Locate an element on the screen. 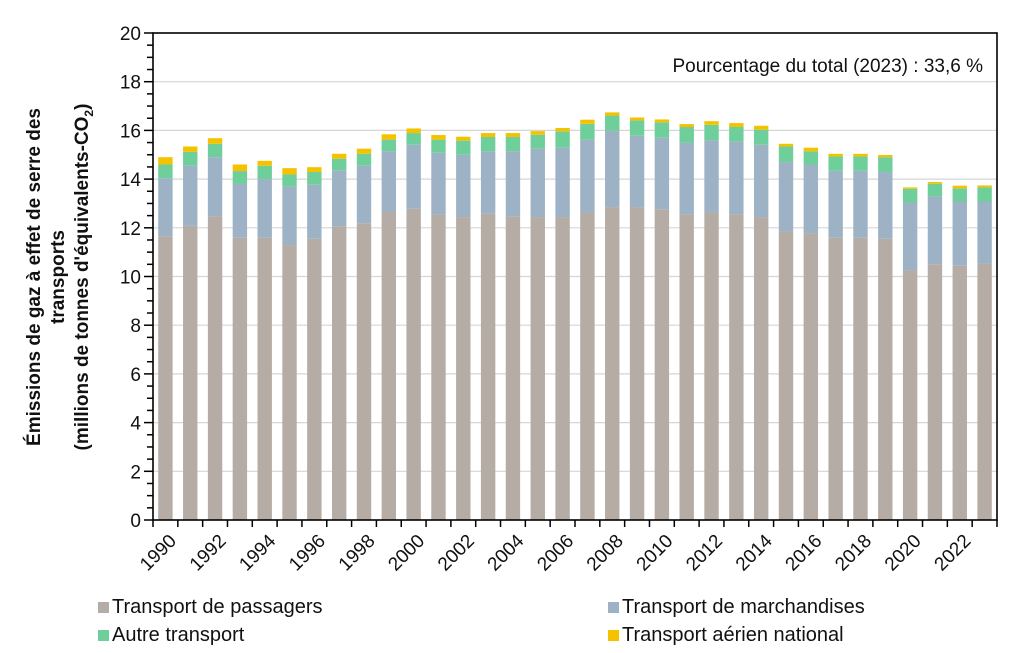 This screenshot has height=653, width=1024. legend-item-aerien: Transport aérien national is located at coordinates (726, 635).